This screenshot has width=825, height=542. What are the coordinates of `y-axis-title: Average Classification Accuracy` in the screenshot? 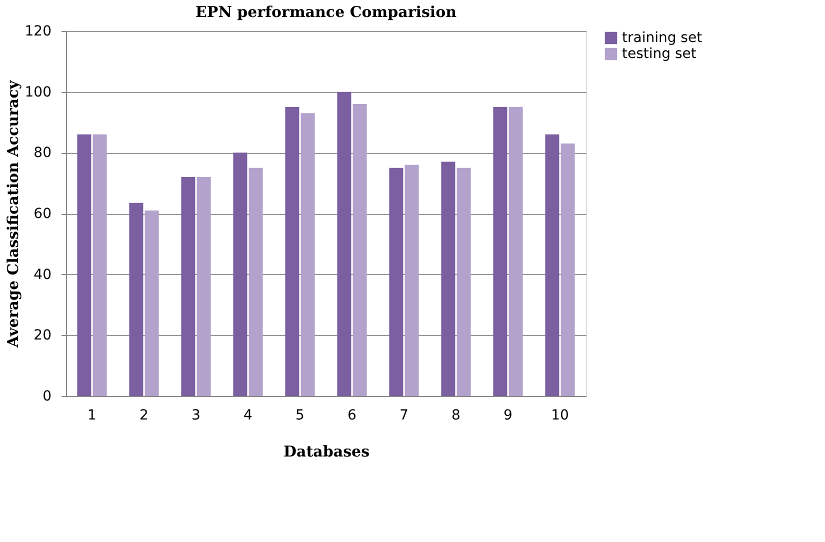 It's located at (13, 213).